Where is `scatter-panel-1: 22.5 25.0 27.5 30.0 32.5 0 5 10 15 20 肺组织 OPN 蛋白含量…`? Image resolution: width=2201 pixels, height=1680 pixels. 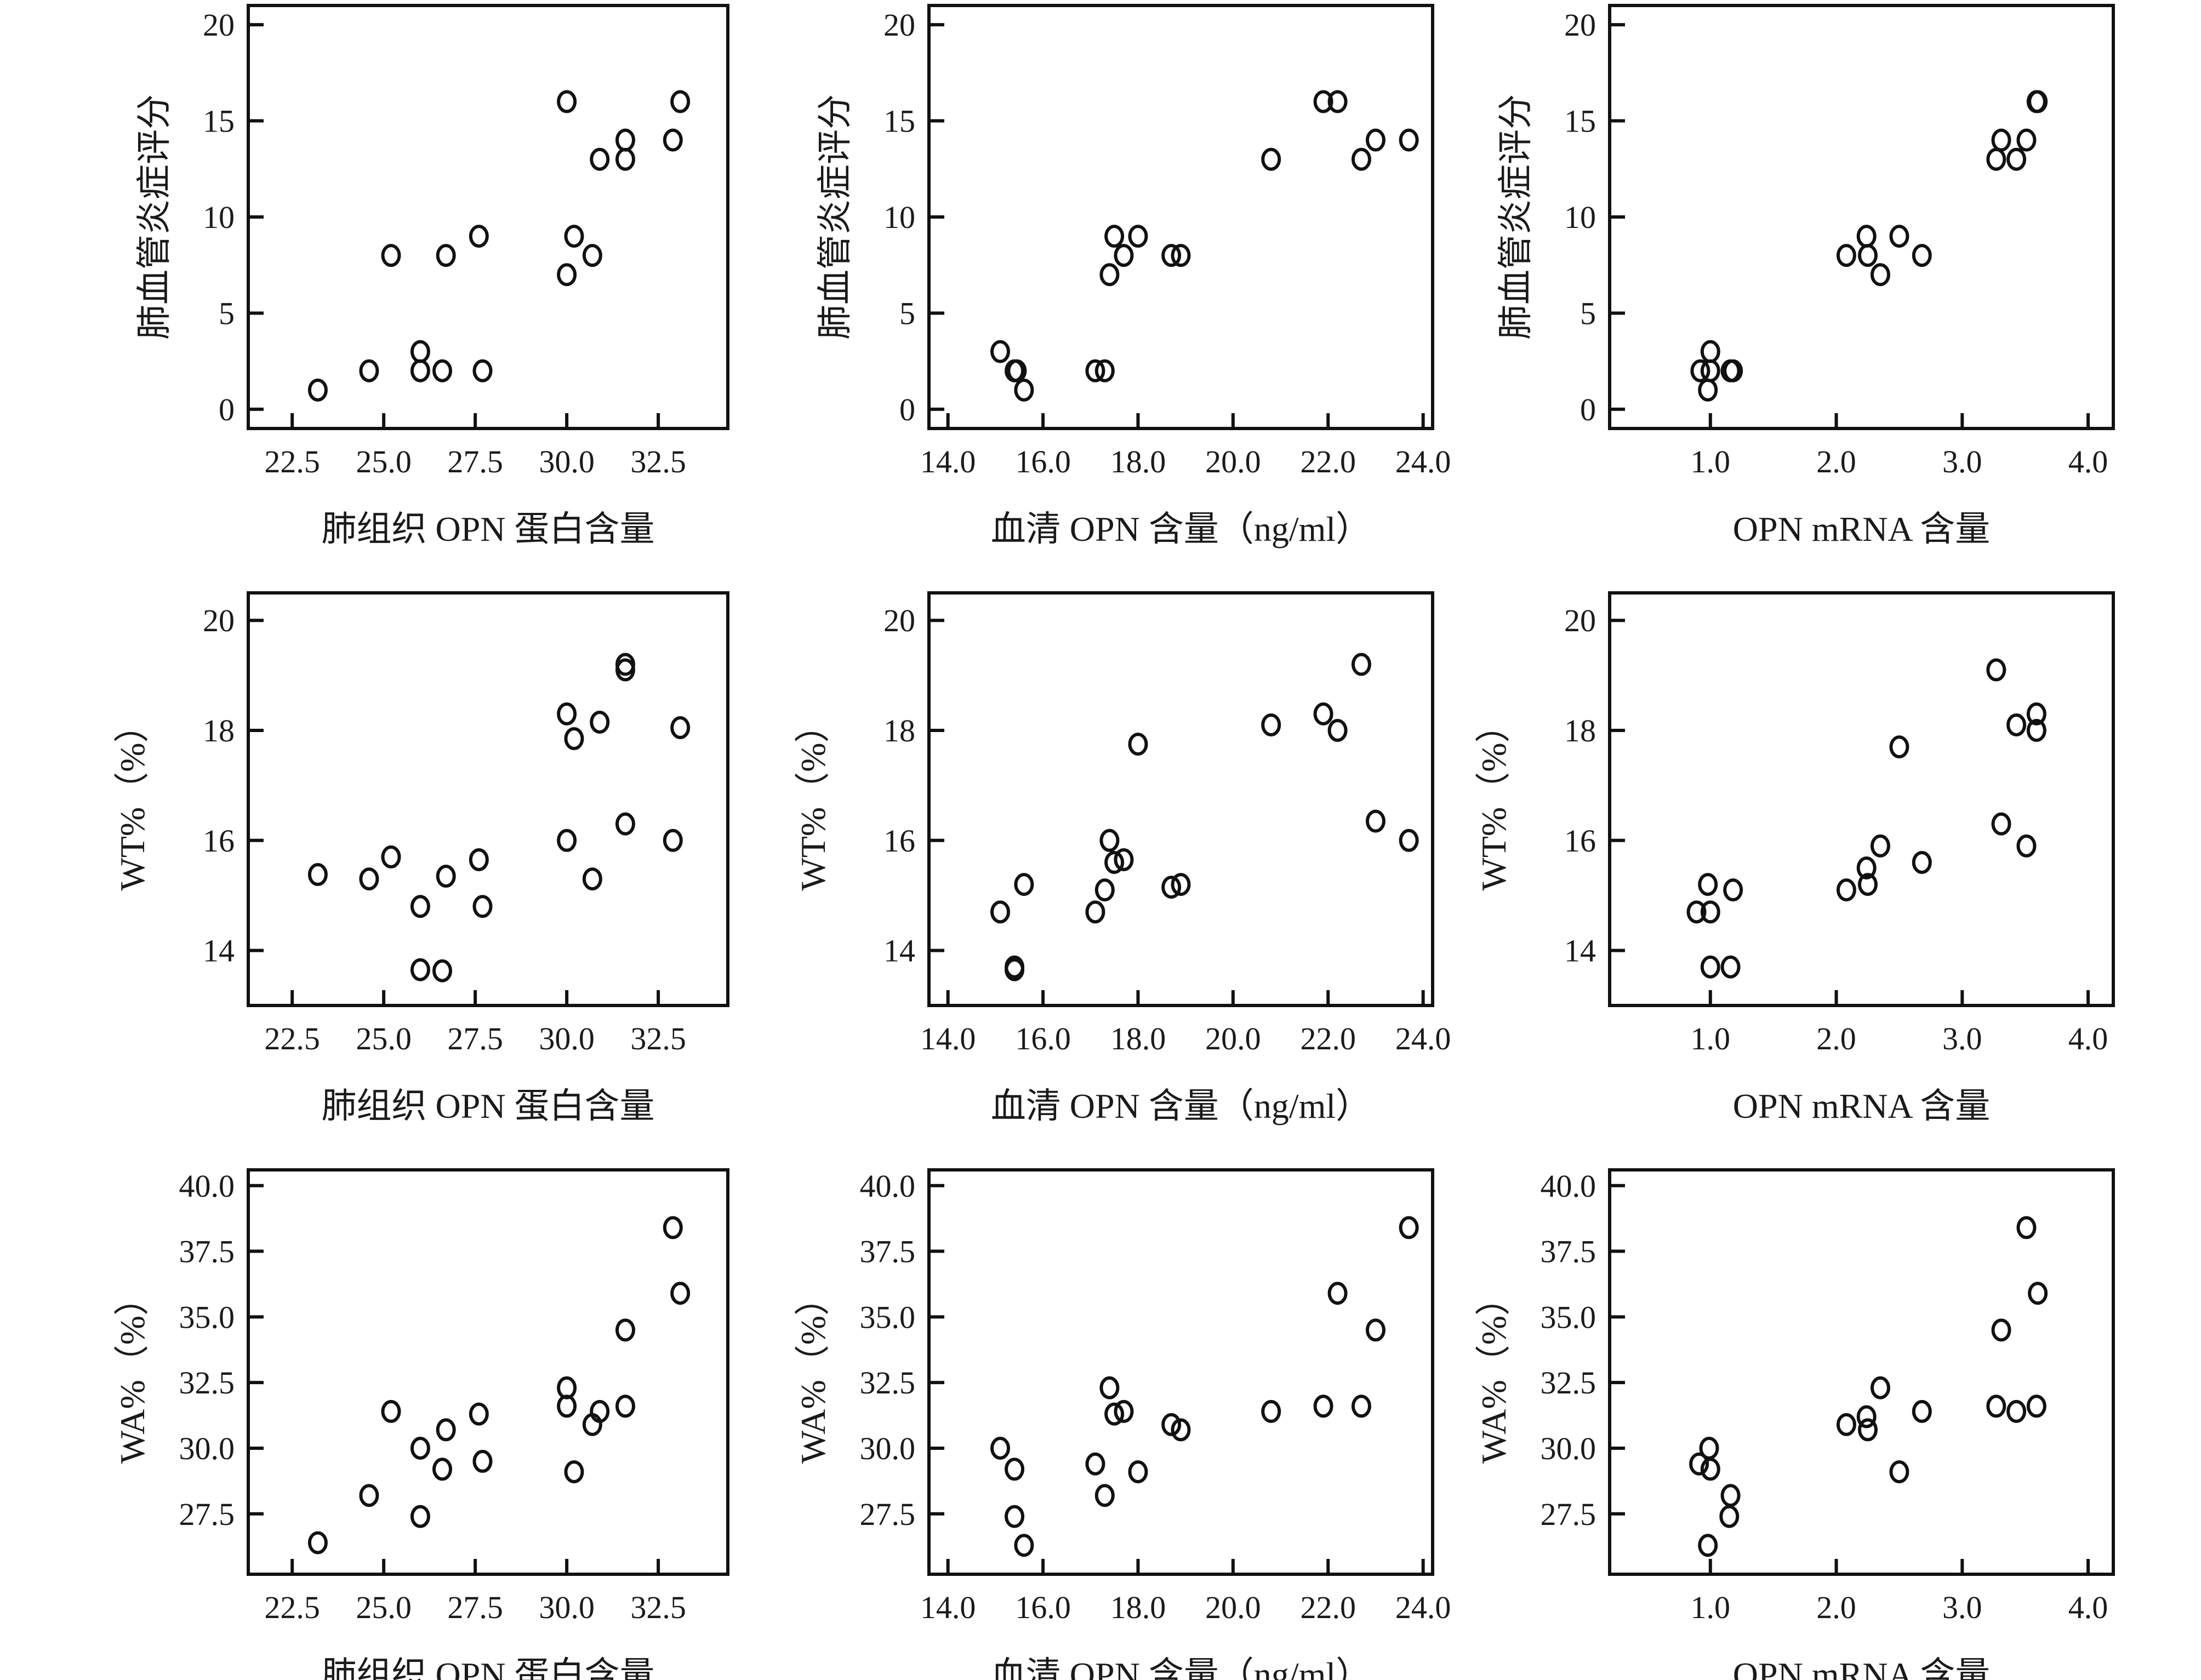
scatter-panel-1: 22.5 25.0 27.5 30.0 32.5 0 5 10 15 20 肺组织 OPN 蛋白含量… is located at coordinates (432, 276).